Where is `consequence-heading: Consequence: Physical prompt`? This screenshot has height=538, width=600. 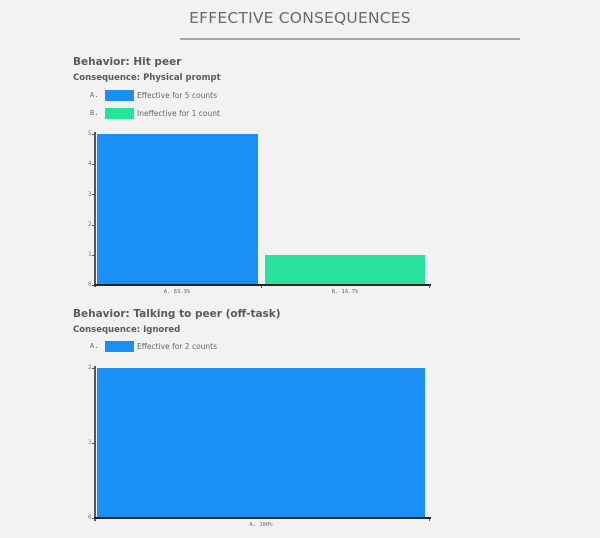
consequence-heading: Consequence: Physical prompt is located at coordinates (147, 78).